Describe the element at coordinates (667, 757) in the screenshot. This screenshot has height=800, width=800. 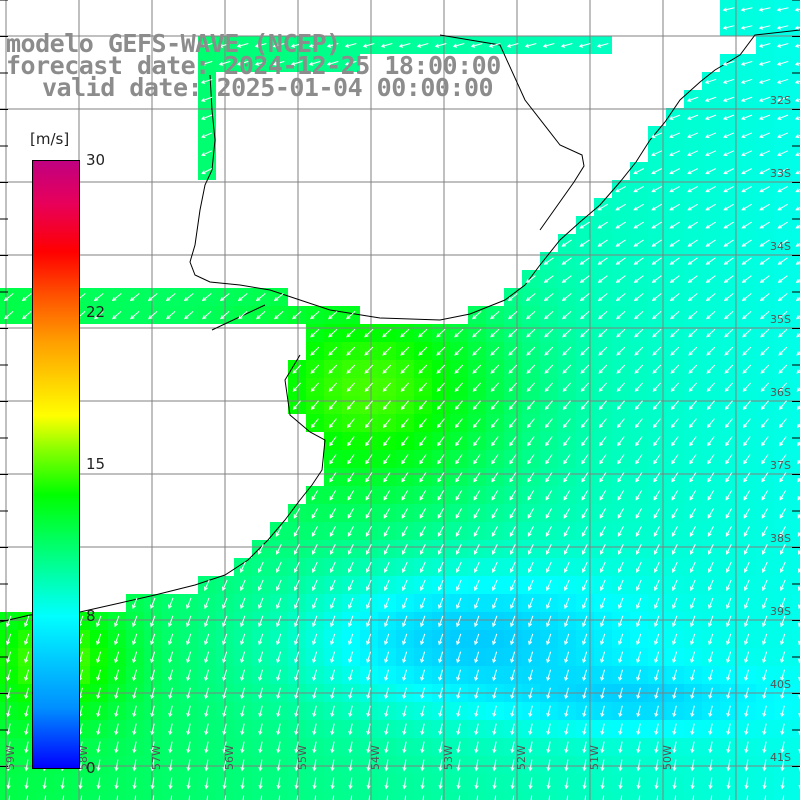
I see `lon-label: 50W` at that location.